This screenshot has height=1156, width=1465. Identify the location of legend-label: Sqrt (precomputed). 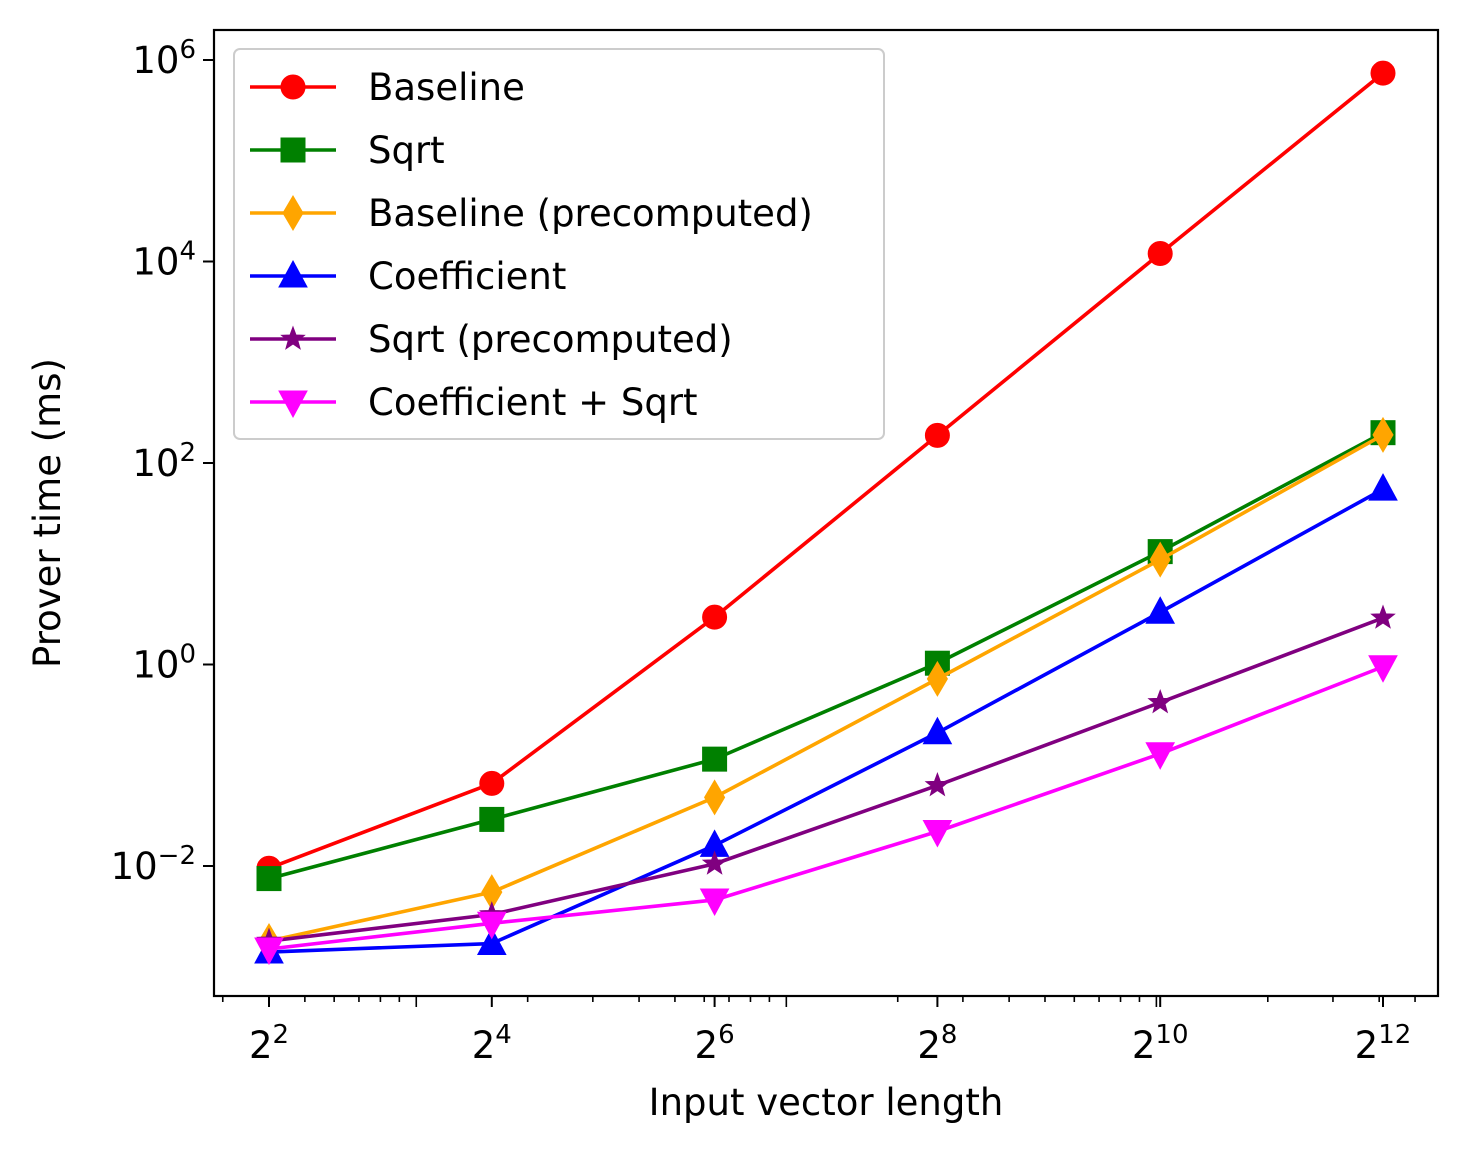
(550, 339).